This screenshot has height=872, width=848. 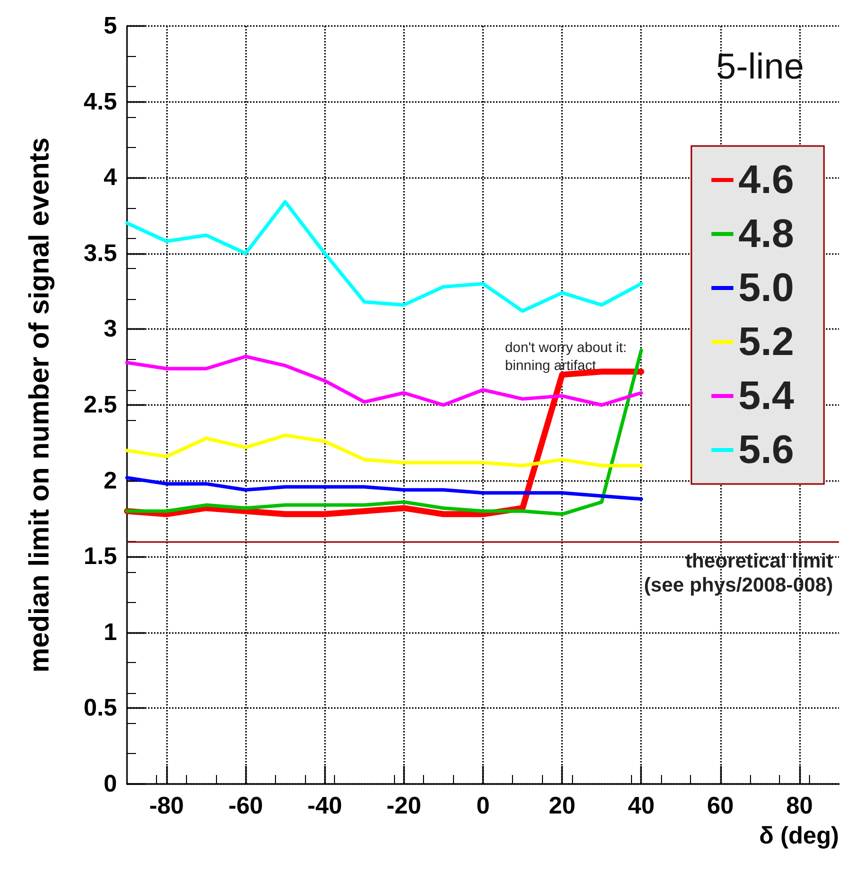 What do you see at coordinates (100, 405) in the screenshot?
I see `y-tick-label: 2.5` at bounding box center [100, 405].